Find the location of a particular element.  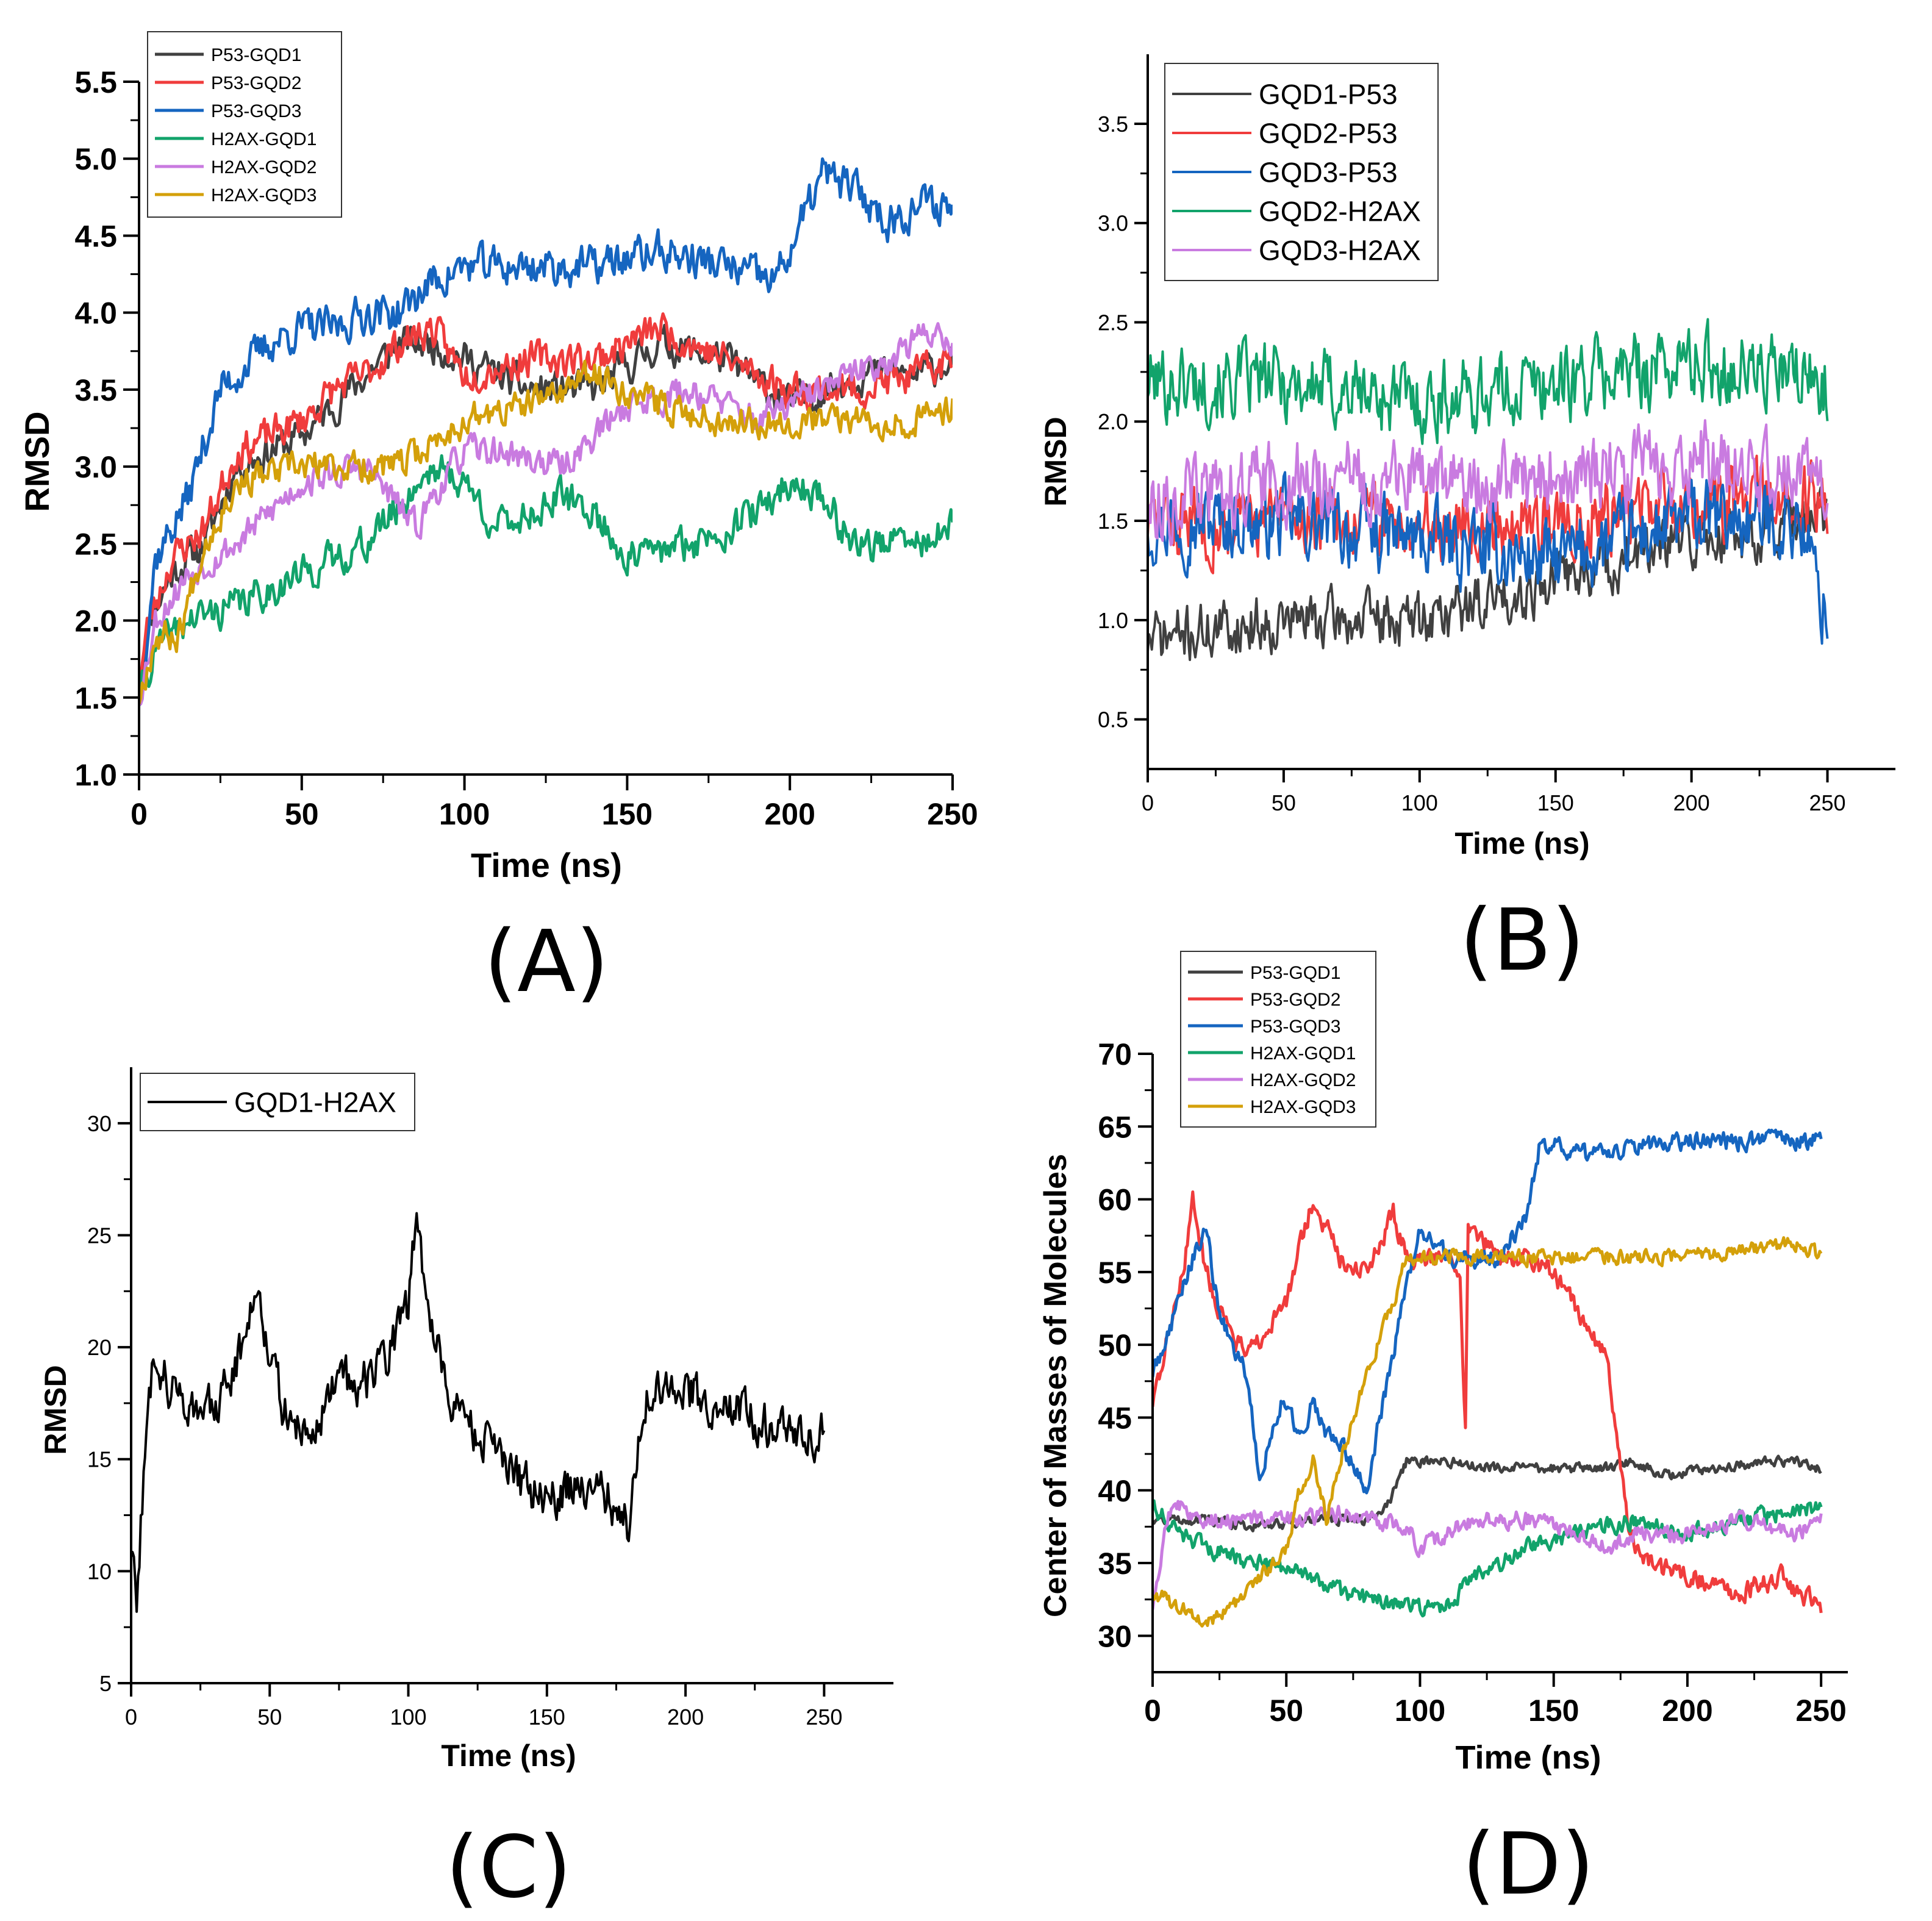

y-tick-label: 55 is located at coordinates (1115, 1273).